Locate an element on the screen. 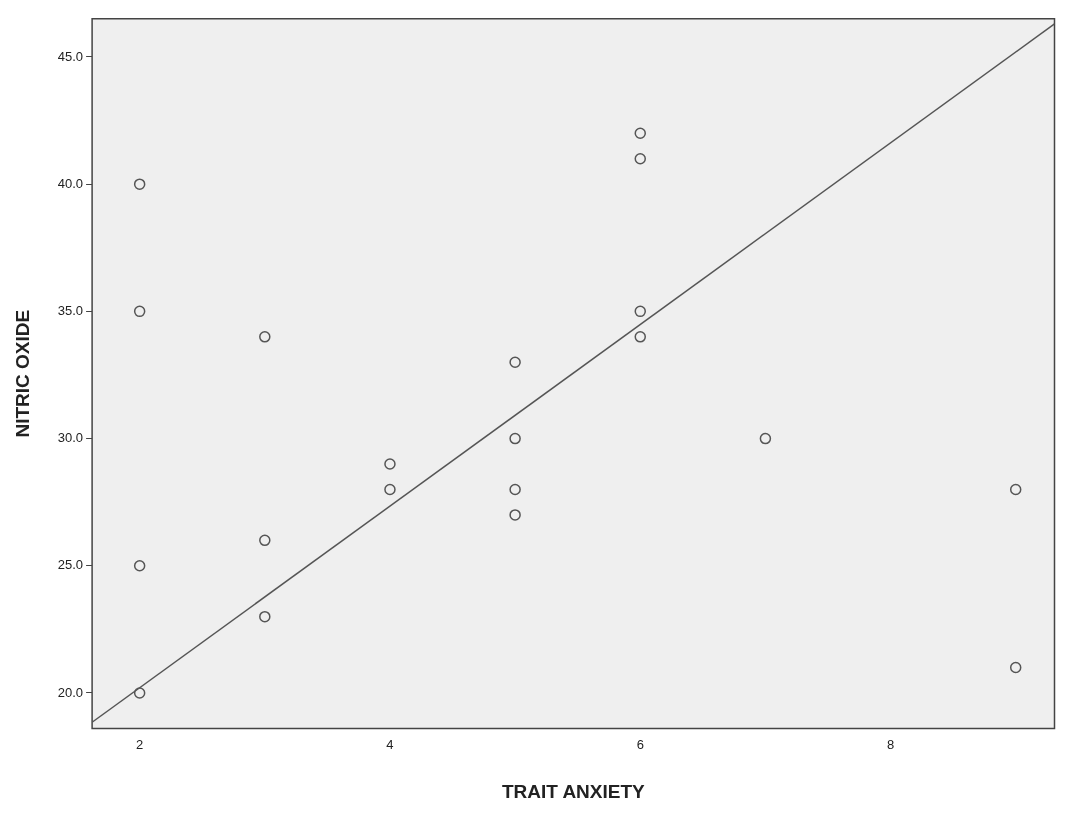 The width and height of the screenshot is (1069, 818). y-tick-label: 40.0 is located at coordinates (70, 183).